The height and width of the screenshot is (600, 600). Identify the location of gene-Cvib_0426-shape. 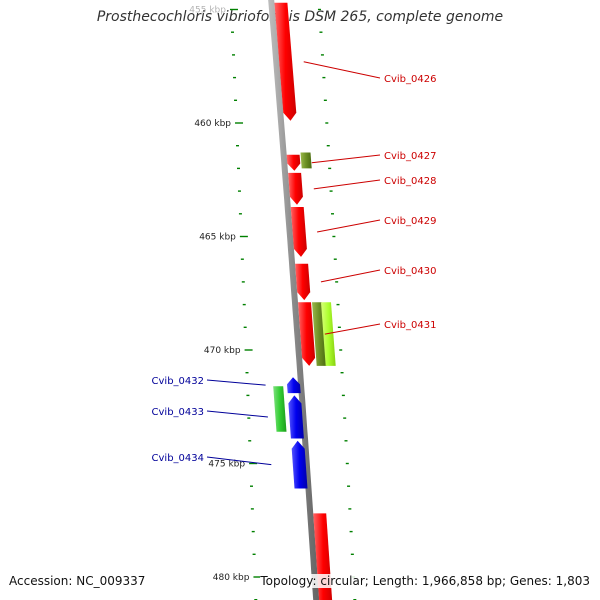
(285, 61).